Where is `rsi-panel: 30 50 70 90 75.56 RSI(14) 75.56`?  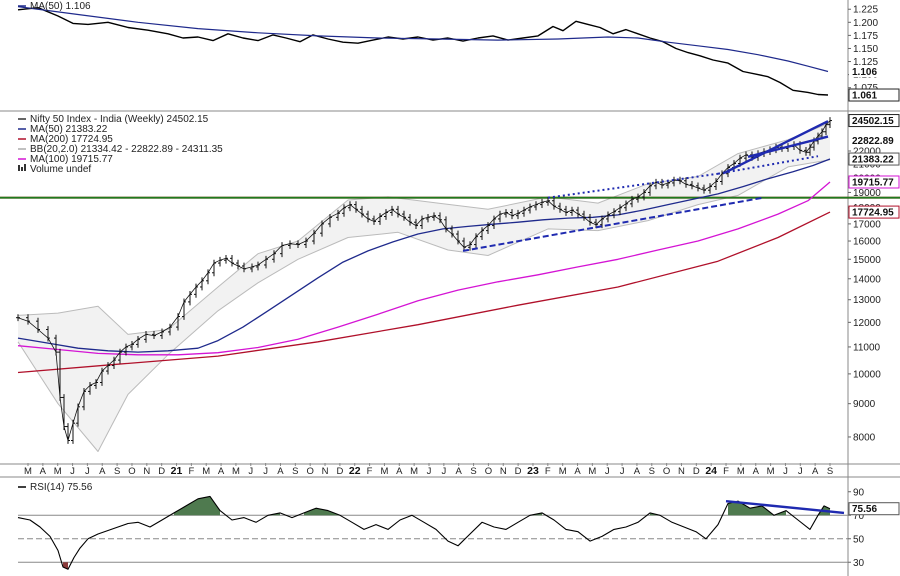
rsi-panel: 30 50 70 90 75.56 RSI(14) 75.56 is located at coordinates (458, 526).